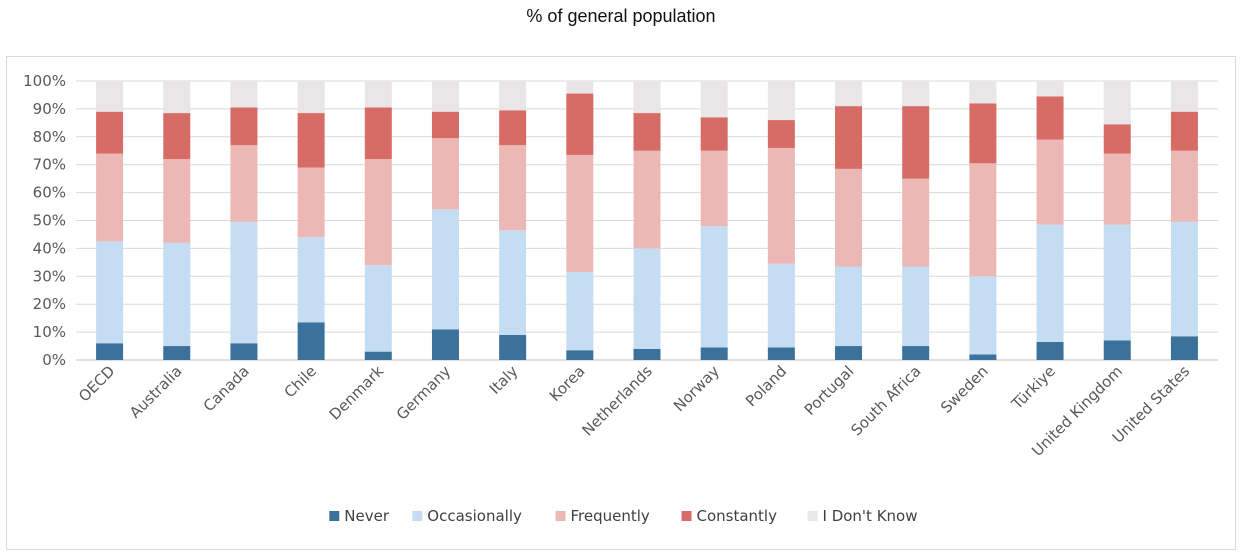  I want to click on legend-label: Never, so click(367, 516).